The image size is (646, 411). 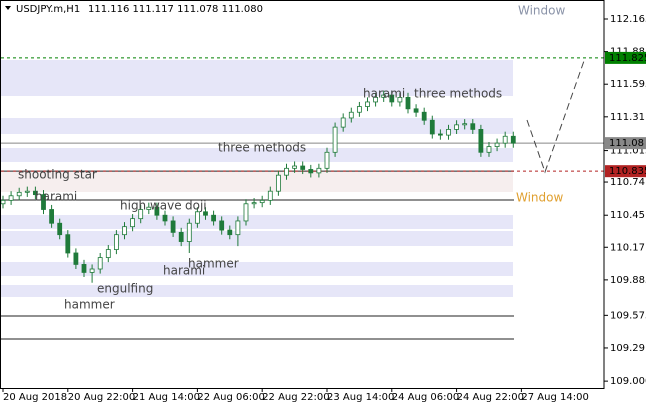 What do you see at coordinates (360, 397) in the screenshot?
I see `x-tick-label: 23 Aug 14:00` at bounding box center [360, 397].